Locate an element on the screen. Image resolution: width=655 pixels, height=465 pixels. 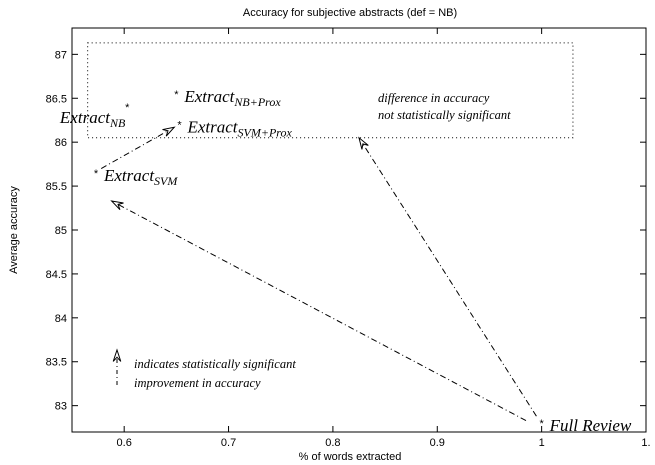
x-tick-label: 0.9 is located at coordinates (437, 443).